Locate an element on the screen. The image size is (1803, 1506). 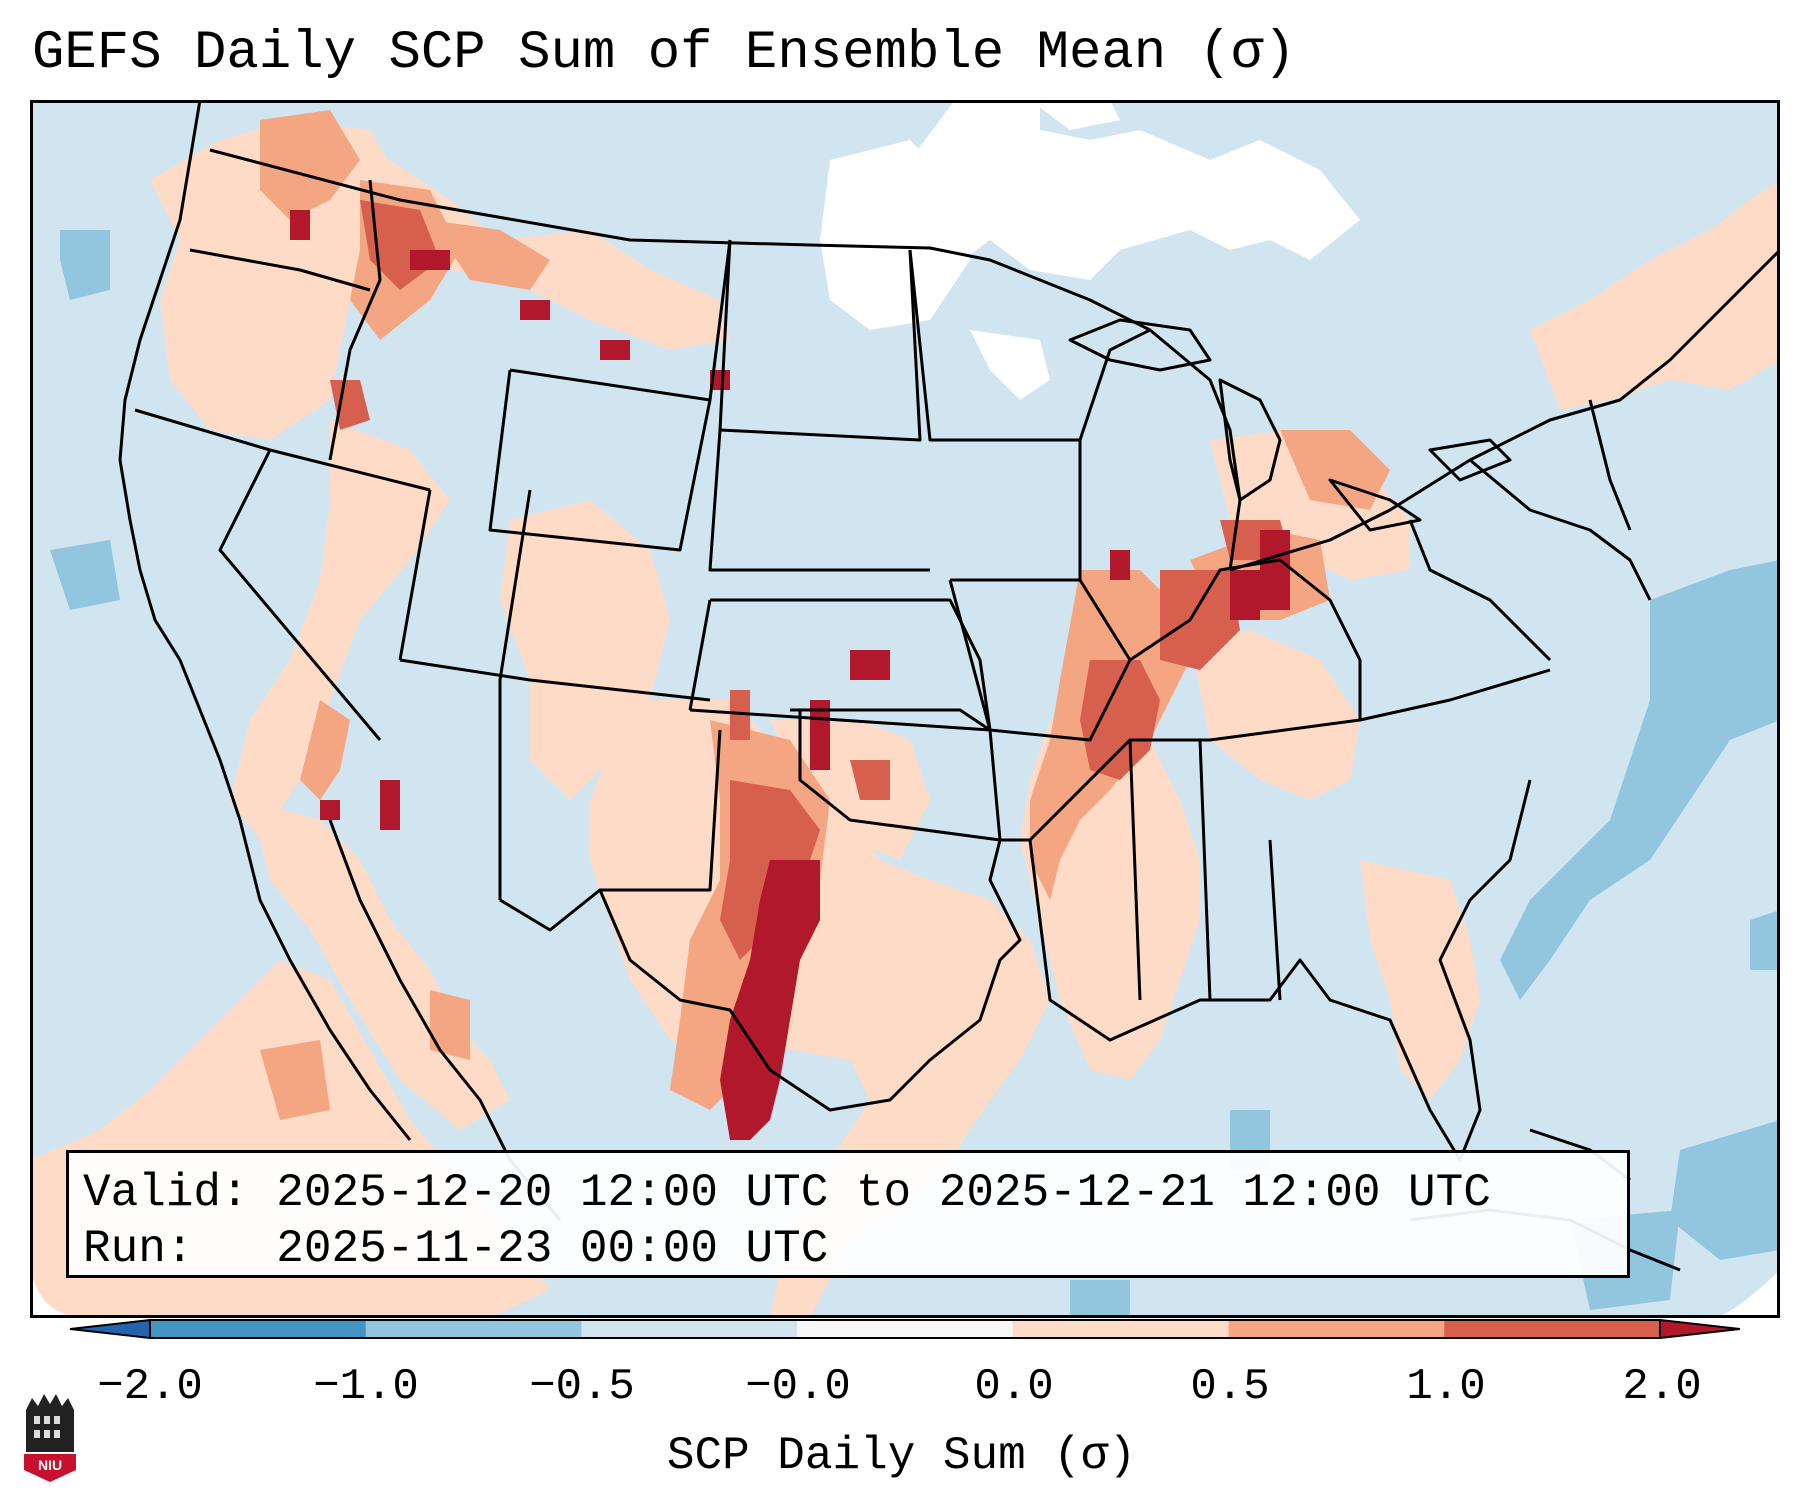
run-value: 2025-11-23 00:00 UTC is located at coordinates (552, 1249).